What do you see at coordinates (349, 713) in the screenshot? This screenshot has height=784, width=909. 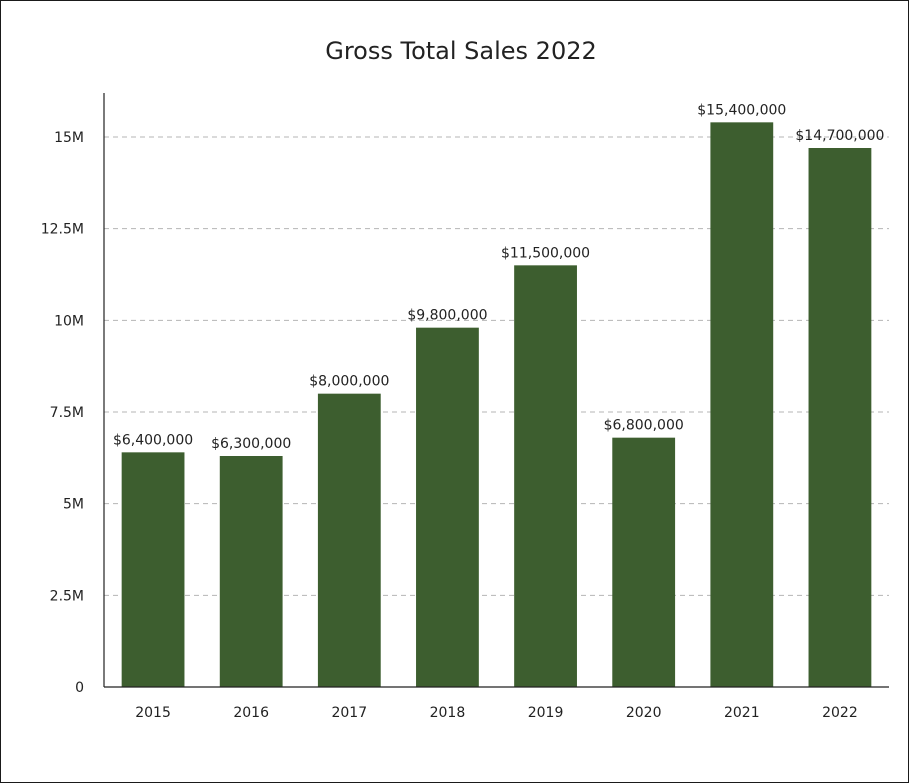 I see `x-tick-label: 2017` at bounding box center [349, 713].